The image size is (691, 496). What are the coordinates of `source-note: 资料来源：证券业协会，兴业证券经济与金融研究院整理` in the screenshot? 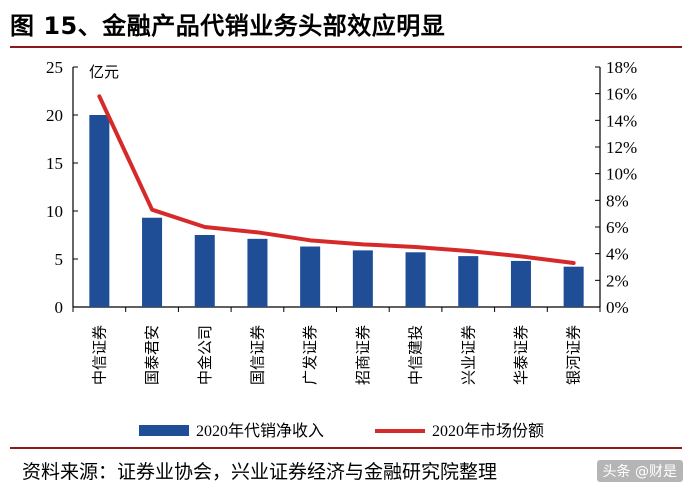 It's located at (260, 472).